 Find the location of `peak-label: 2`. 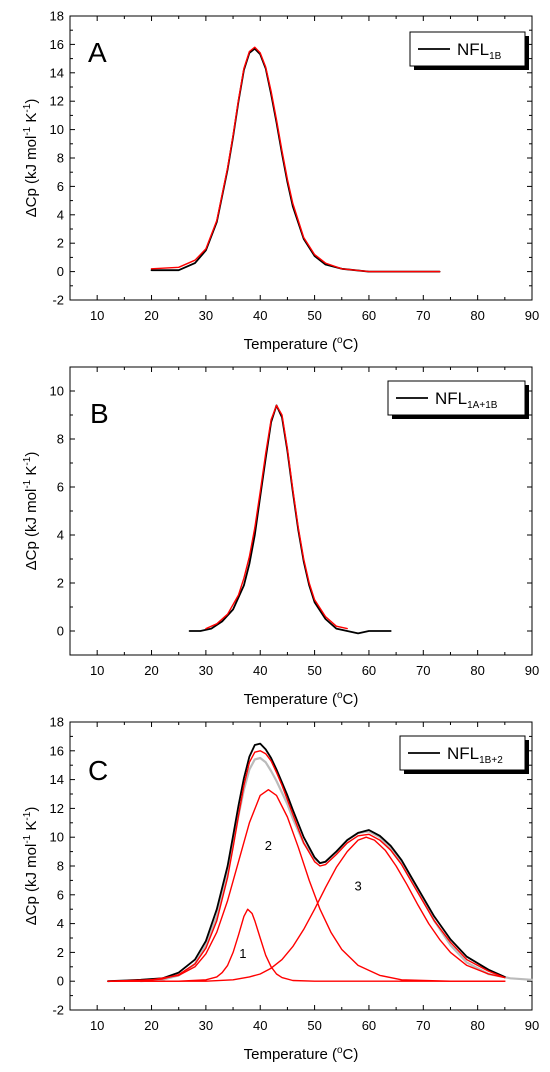

peak-label: 2 is located at coordinates (268, 845).